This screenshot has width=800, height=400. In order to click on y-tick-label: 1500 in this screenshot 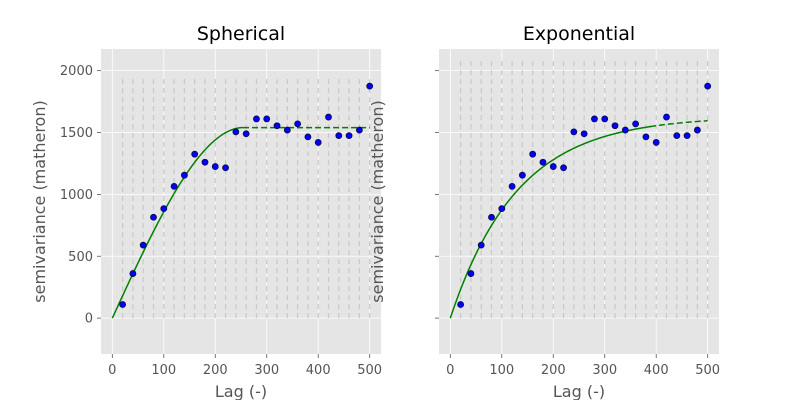, I will do `click(76, 133)`.